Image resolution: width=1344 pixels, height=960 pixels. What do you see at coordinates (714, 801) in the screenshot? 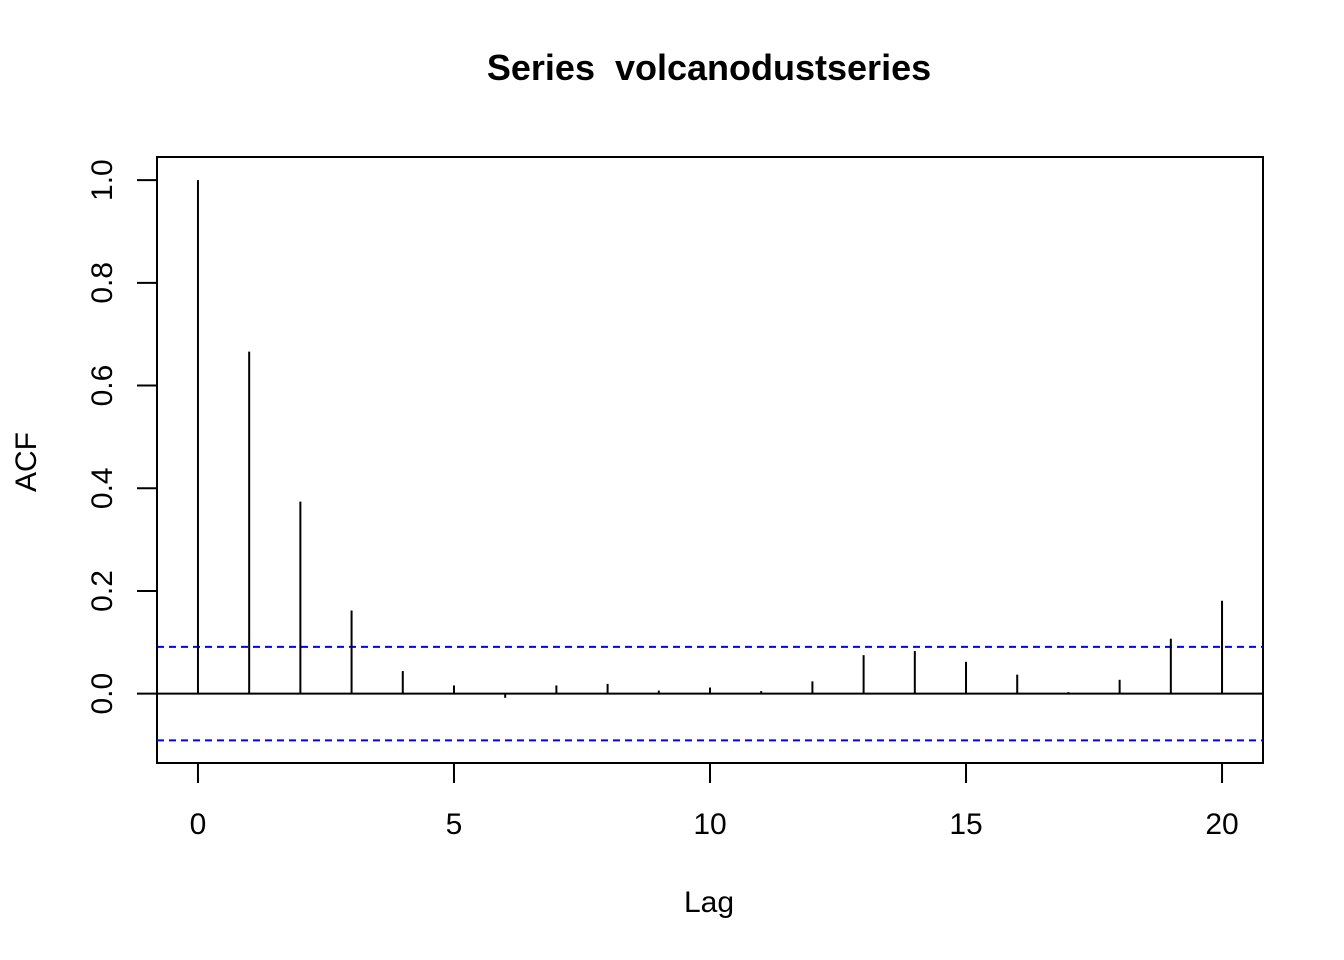
I see `x-axis: 0 5 10 15 20` at bounding box center [714, 801].